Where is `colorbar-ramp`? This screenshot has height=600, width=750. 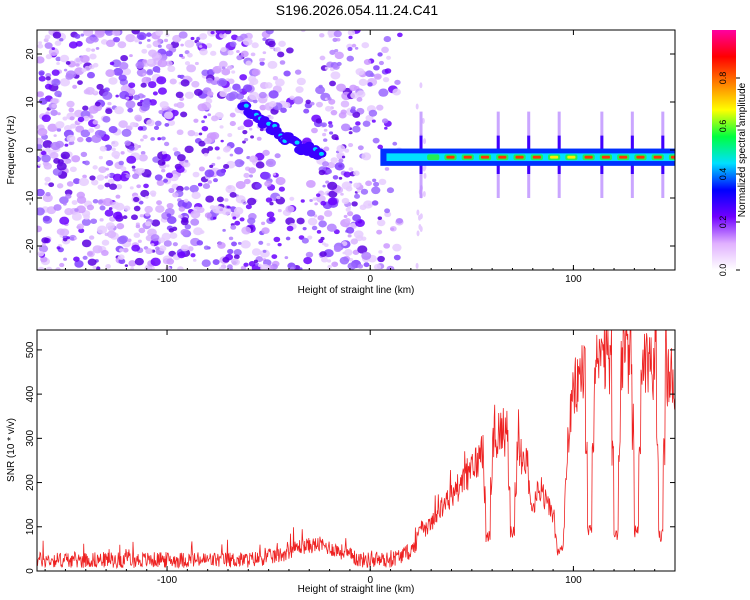 colorbar-ramp is located at coordinates (724, 150).